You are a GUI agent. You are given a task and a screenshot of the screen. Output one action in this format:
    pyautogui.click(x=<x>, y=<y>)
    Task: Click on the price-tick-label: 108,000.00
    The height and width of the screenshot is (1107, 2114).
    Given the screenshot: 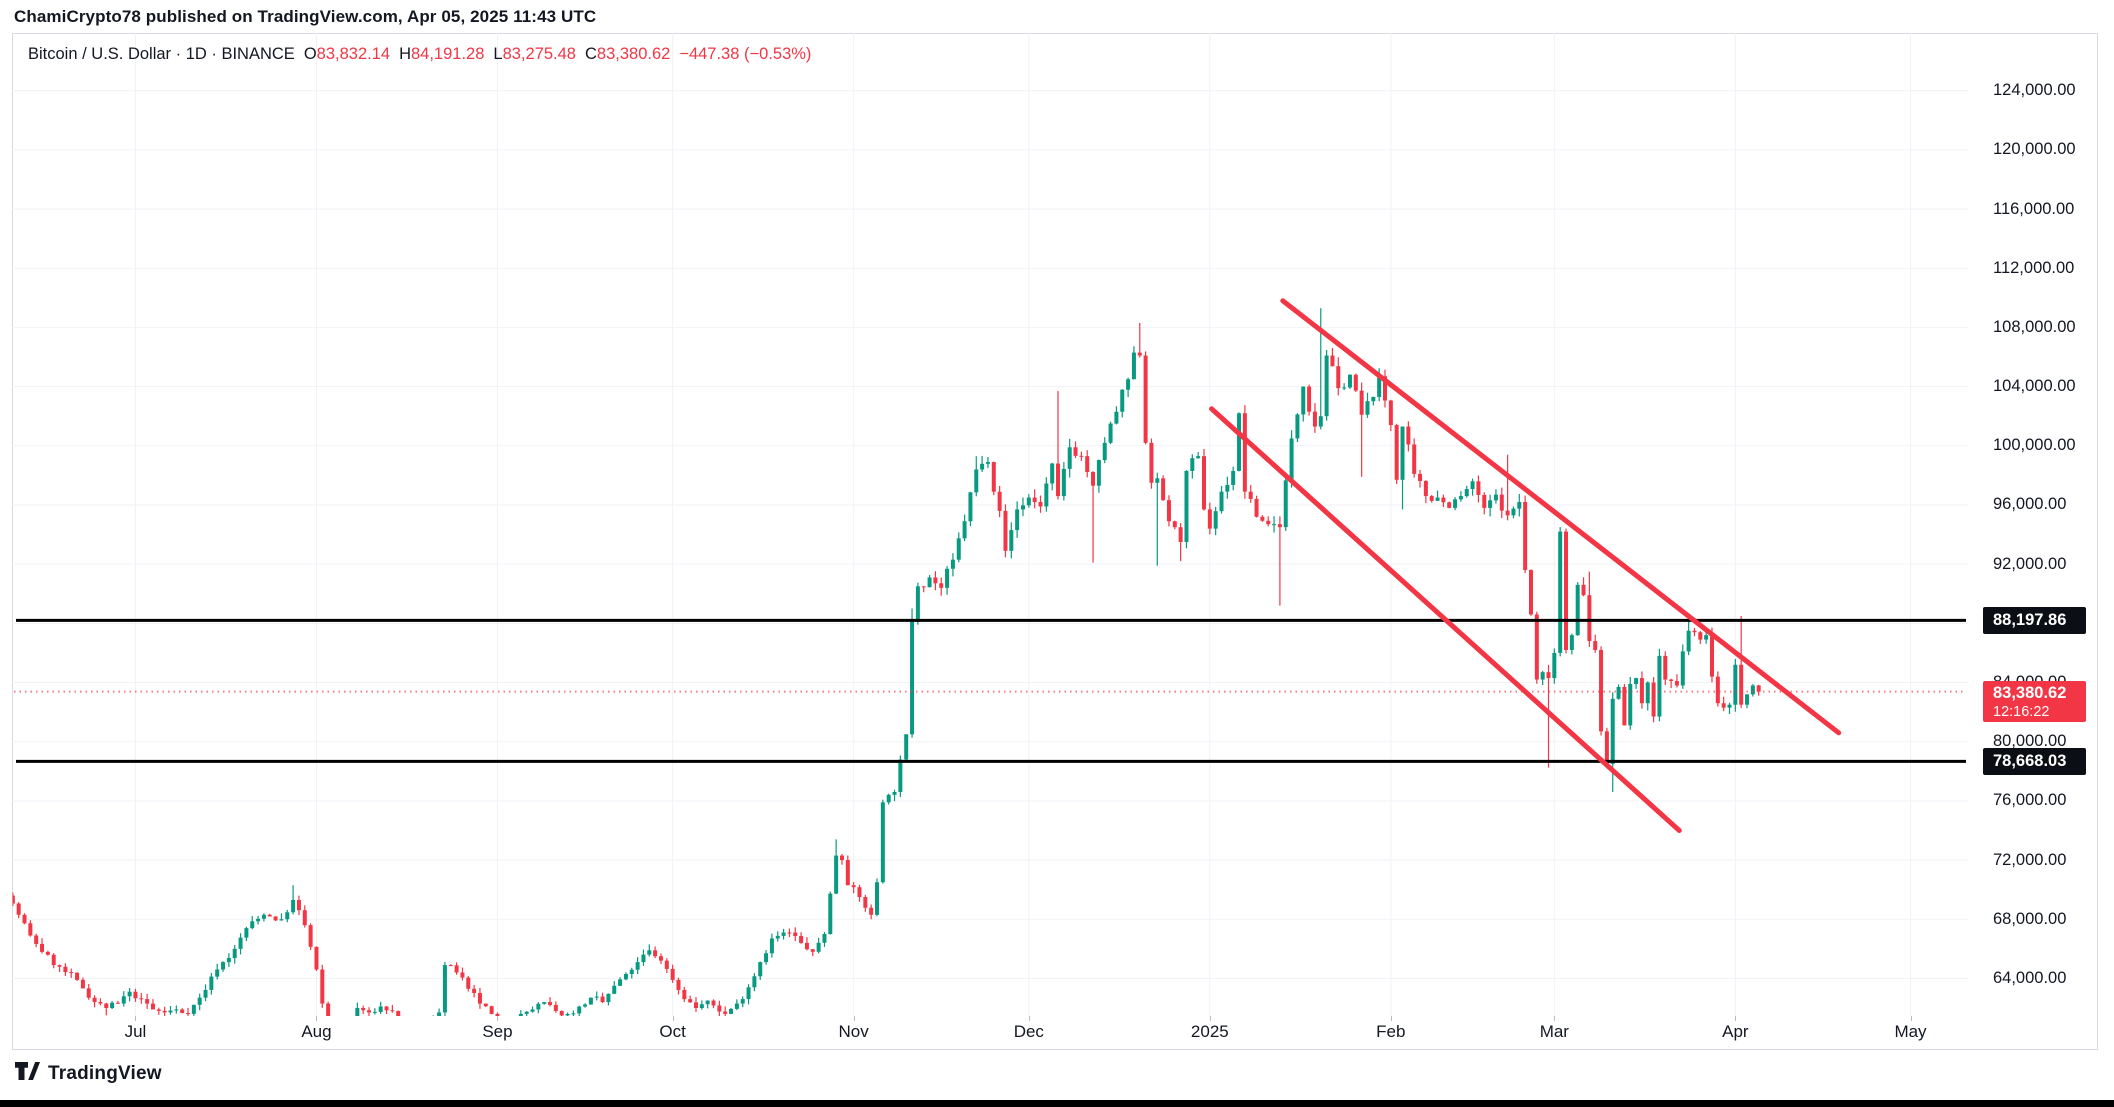 What is the action you would take?
    pyautogui.click(x=2034, y=326)
    